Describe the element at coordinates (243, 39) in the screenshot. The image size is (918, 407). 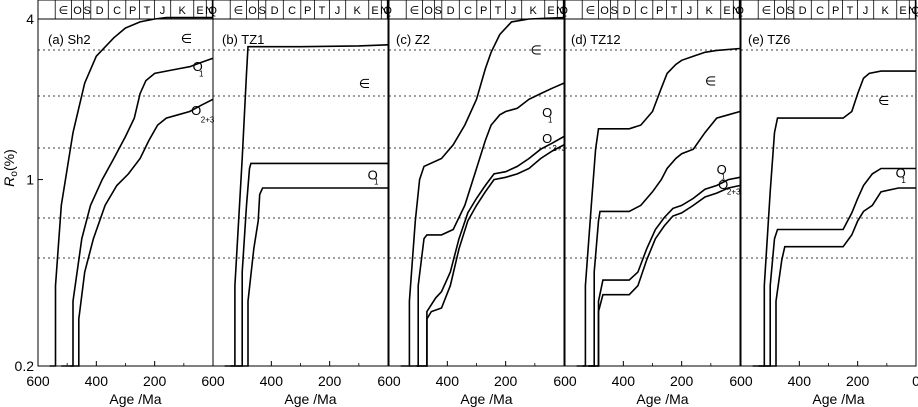
I see `panel-title: (b) TZ1` at that location.